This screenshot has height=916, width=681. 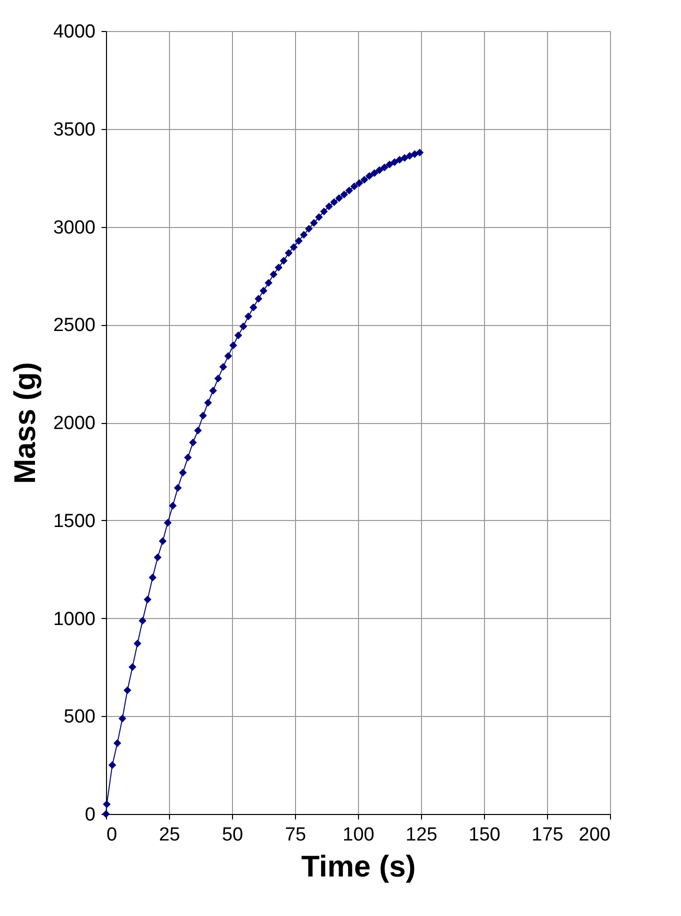 What do you see at coordinates (90, 815) in the screenshot?
I see `y-tick-label: 0` at bounding box center [90, 815].